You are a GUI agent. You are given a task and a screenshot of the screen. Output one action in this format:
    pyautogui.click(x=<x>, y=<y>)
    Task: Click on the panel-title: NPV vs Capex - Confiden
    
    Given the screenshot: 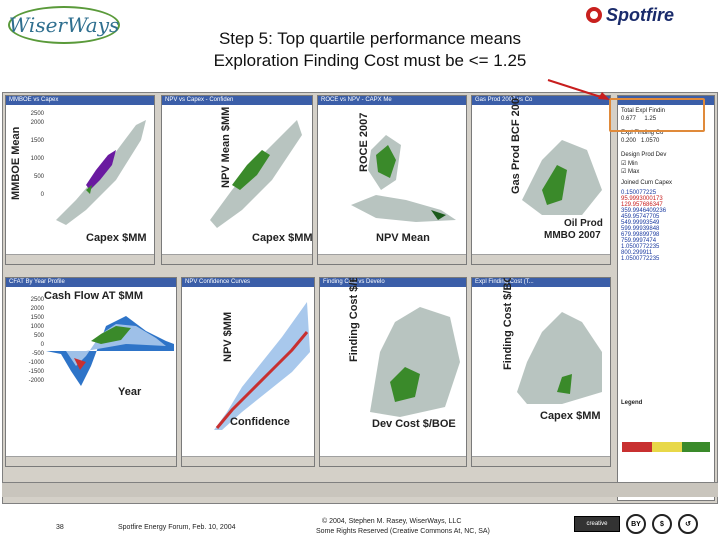 What is the action you would take?
    pyautogui.click(x=237, y=100)
    